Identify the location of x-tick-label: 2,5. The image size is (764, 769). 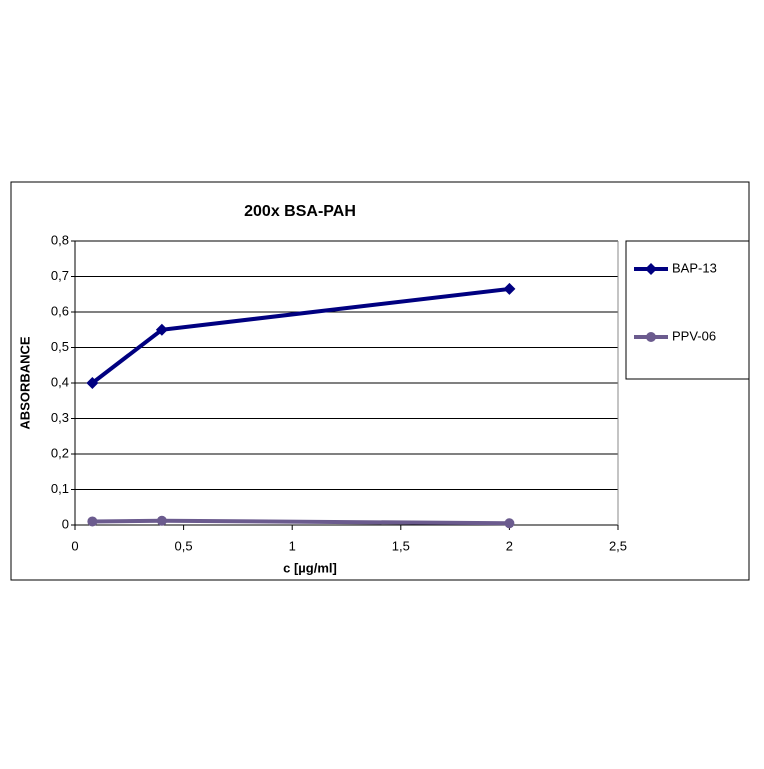
(618, 545).